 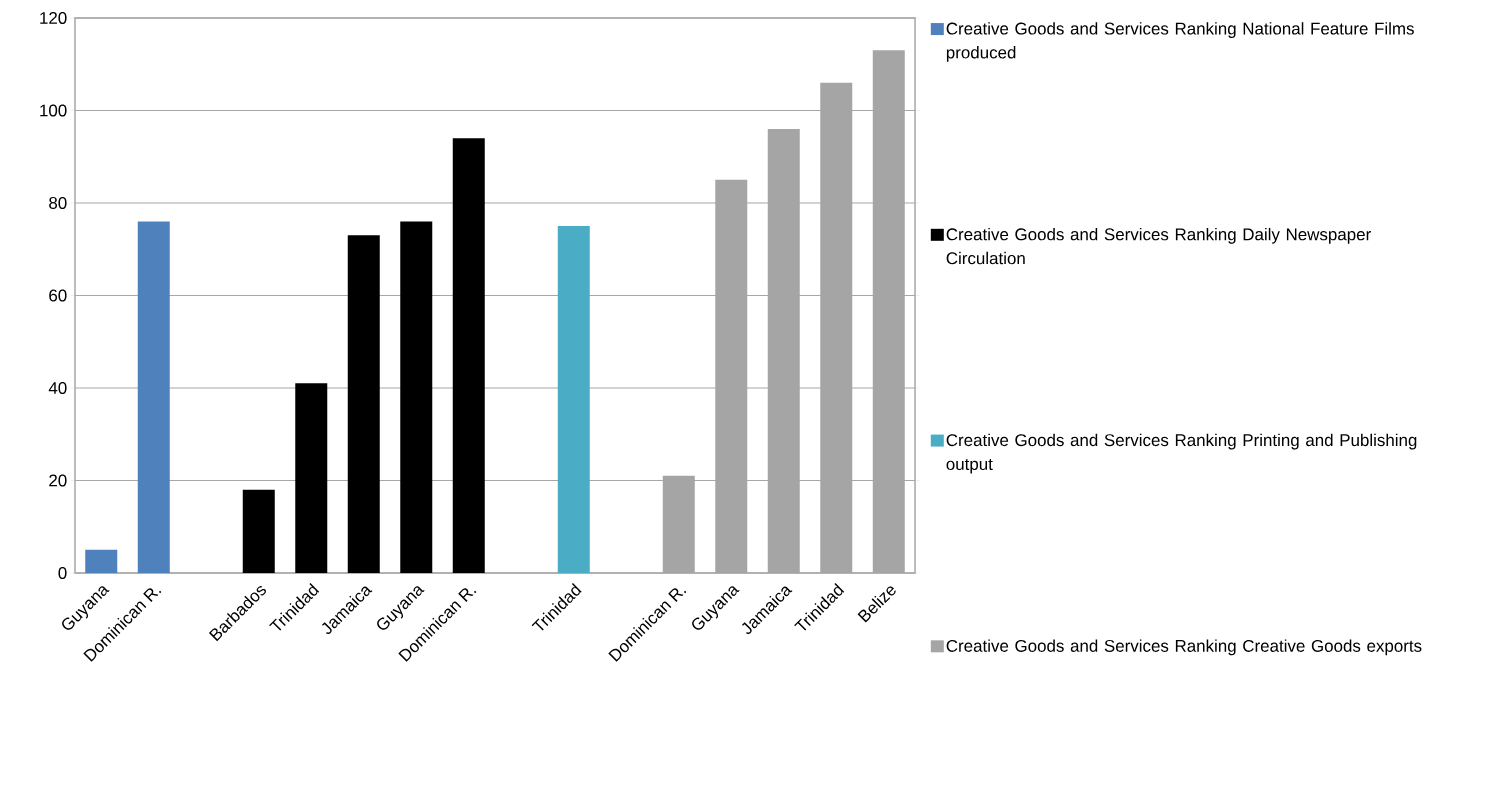 I want to click on y-tick-label: 100, so click(x=53, y=110).